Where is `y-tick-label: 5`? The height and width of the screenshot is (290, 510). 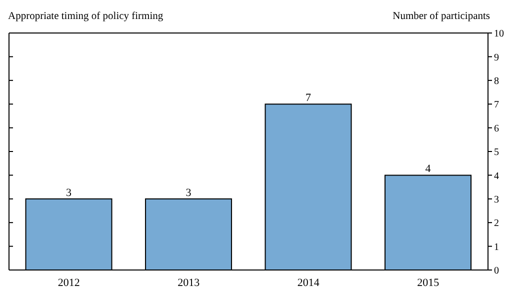
y-tick-label: 5 is located at coordinates (496, 152).